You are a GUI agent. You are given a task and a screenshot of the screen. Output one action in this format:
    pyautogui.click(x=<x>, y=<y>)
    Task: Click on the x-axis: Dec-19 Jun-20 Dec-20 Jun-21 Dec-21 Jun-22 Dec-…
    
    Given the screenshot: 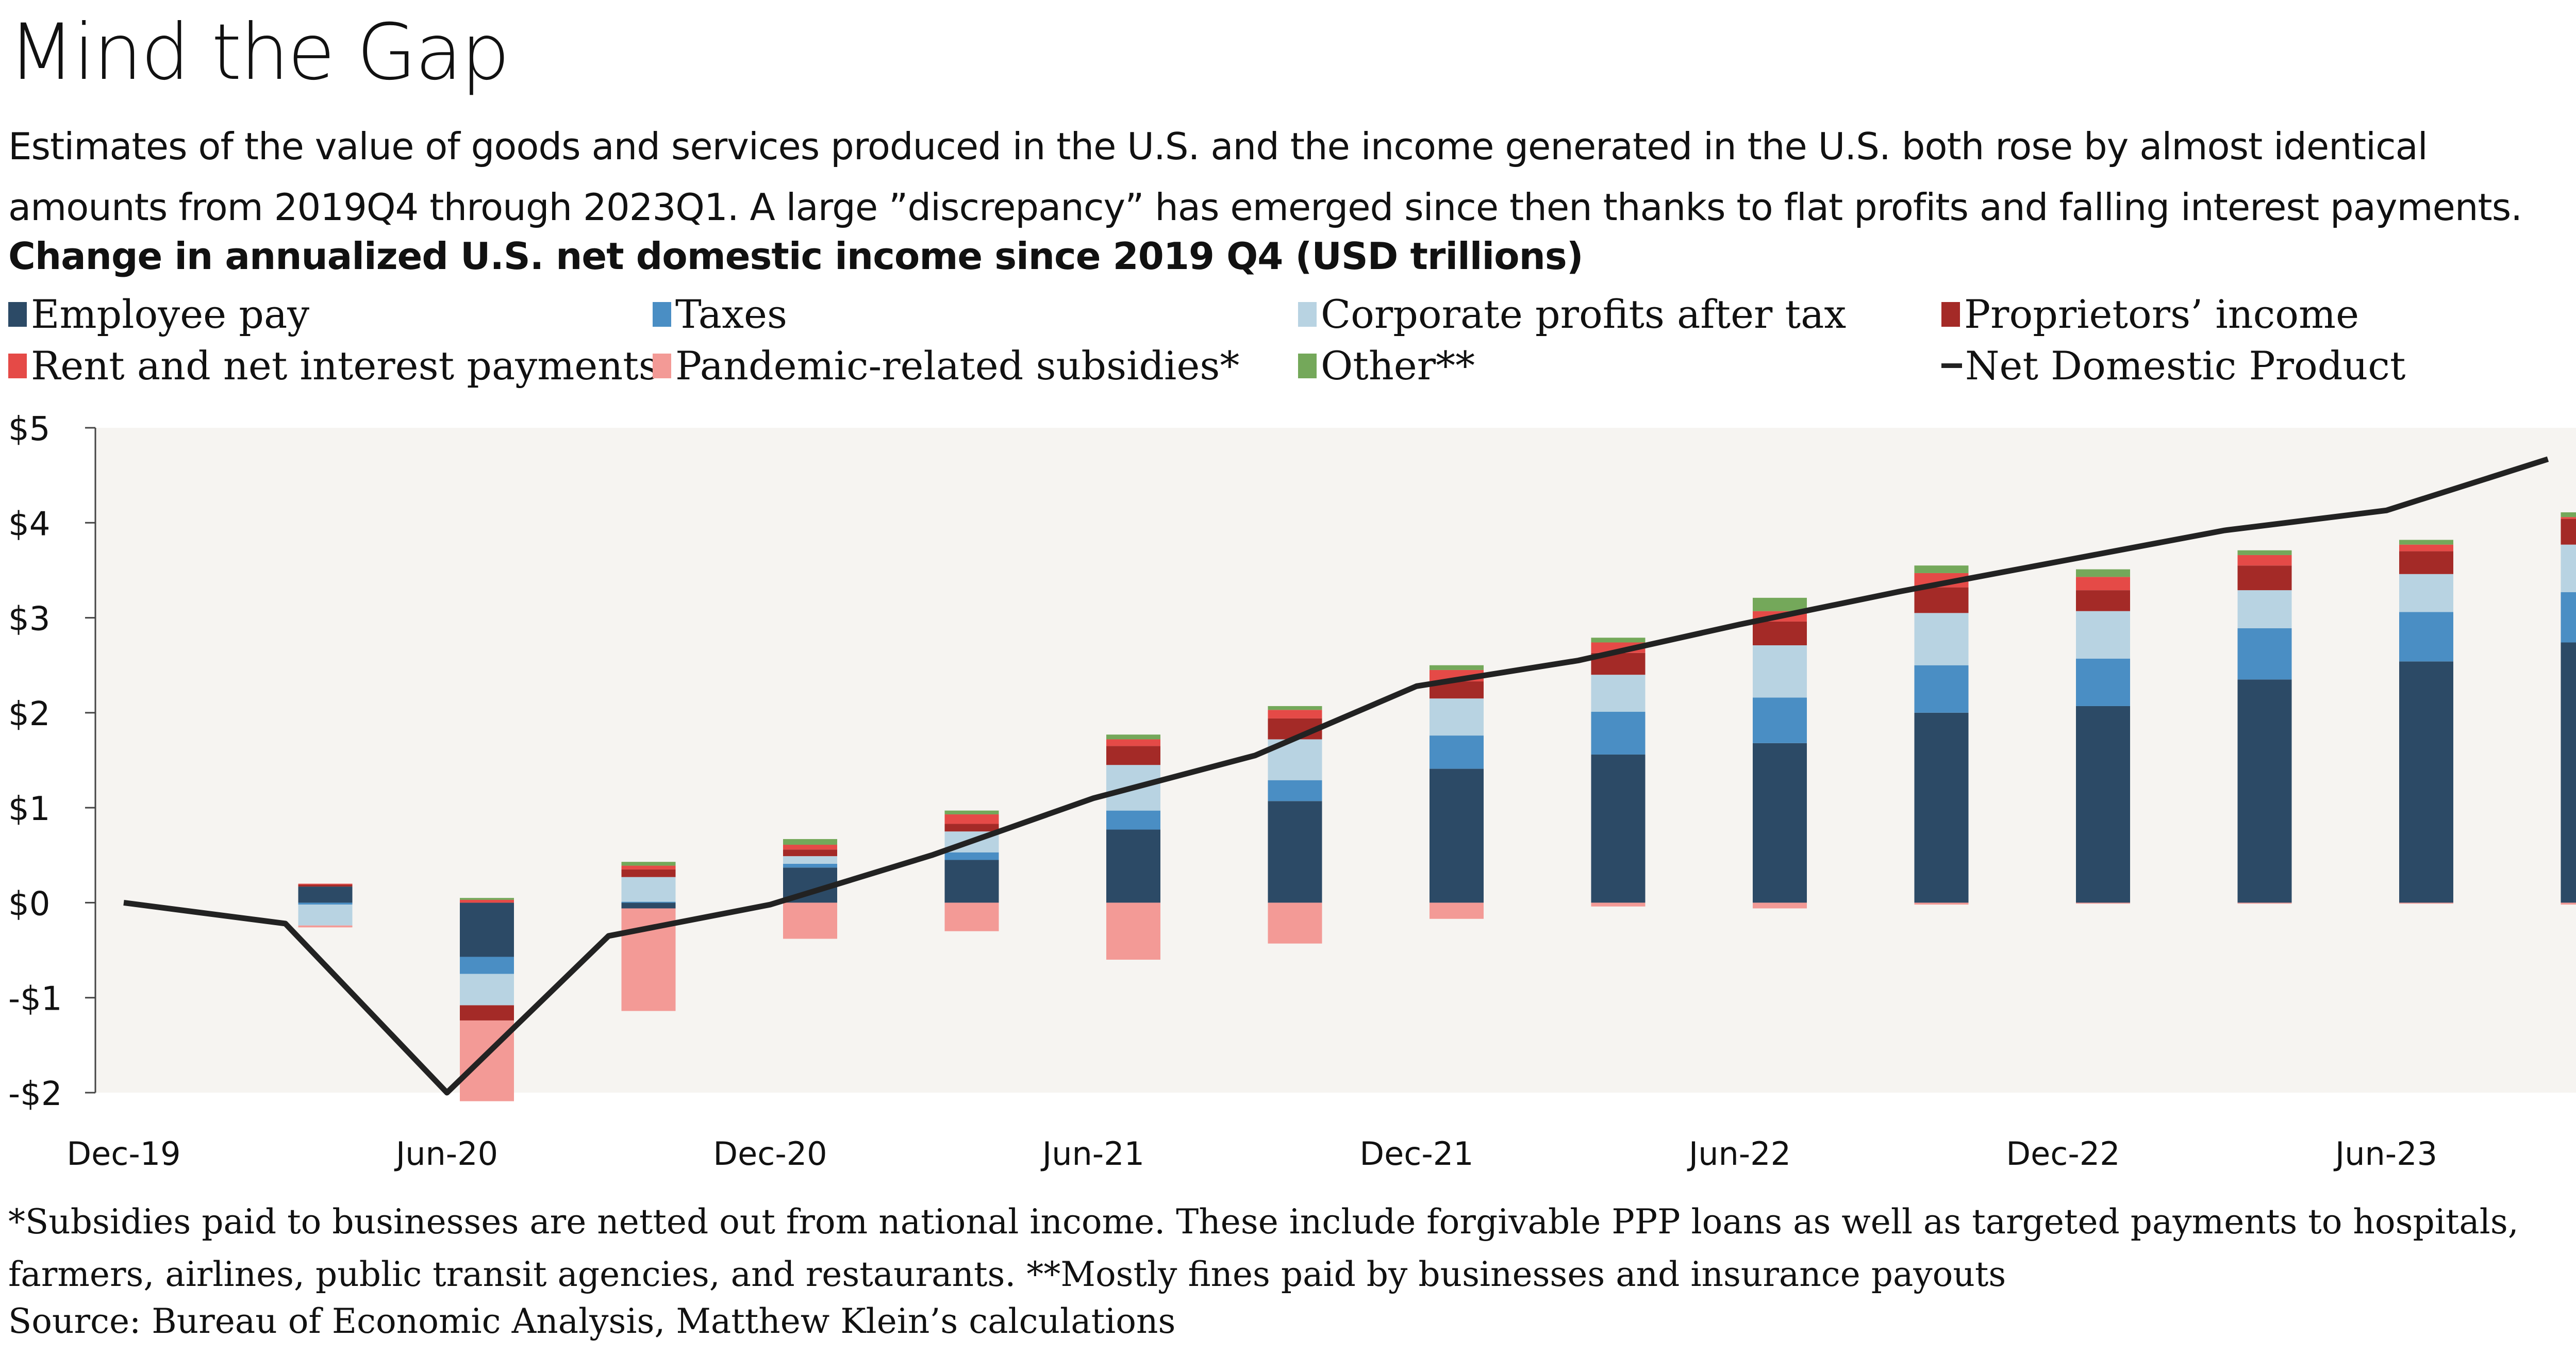 What is the action you would take?
    pyautogui.click(x=1252, y=1154)
    